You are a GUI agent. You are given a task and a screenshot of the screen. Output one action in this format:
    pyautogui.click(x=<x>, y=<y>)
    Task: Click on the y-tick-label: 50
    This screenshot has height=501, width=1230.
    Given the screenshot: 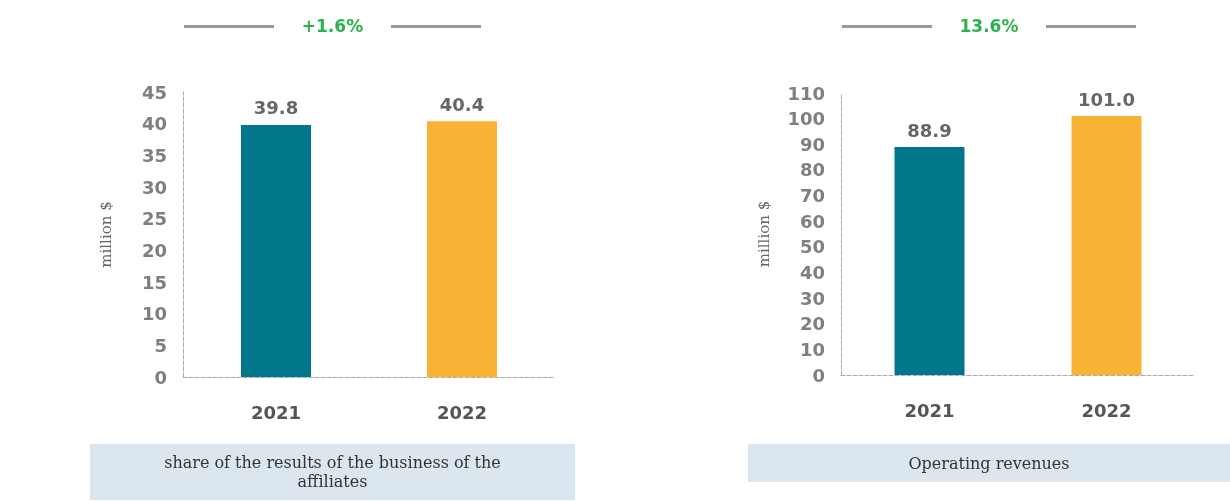 What is the action you would take?
    pyautogui.click(x=812, y=247)
    